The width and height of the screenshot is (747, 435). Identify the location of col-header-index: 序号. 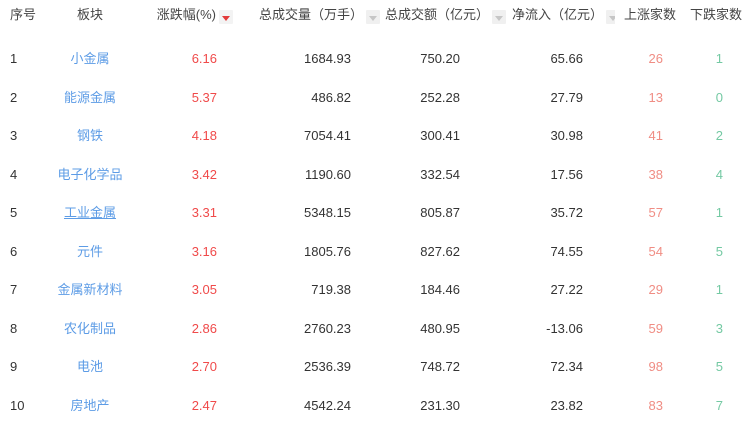
(23, 14).